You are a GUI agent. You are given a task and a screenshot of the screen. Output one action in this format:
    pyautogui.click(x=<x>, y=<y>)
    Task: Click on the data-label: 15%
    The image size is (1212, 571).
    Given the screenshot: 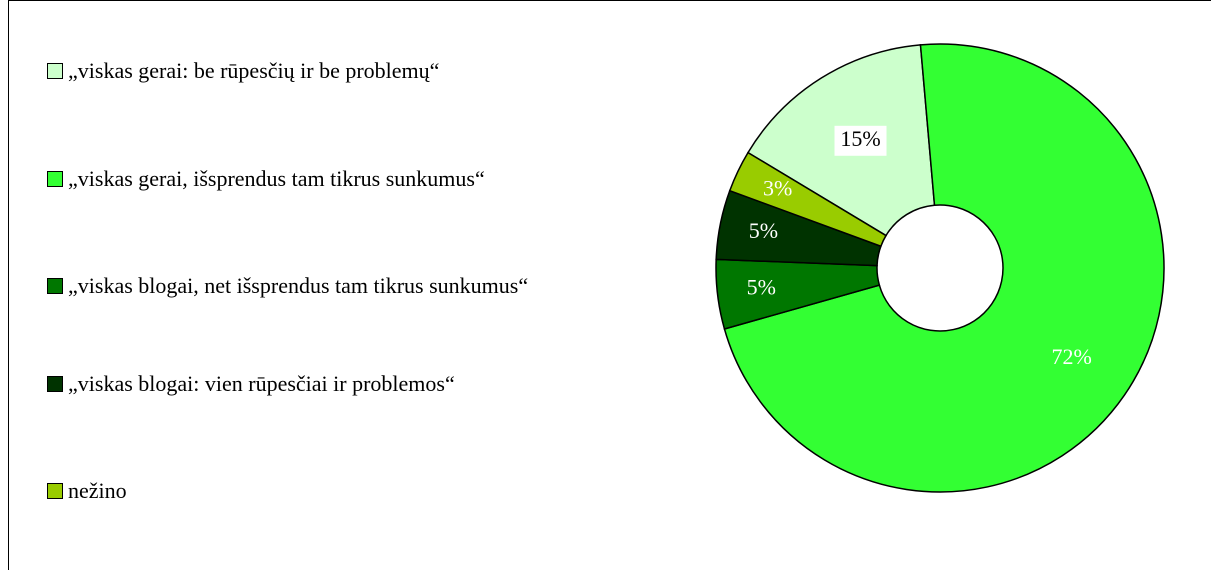 What is the action you would take?
    pyautogui.click(x=860, y=138)
    